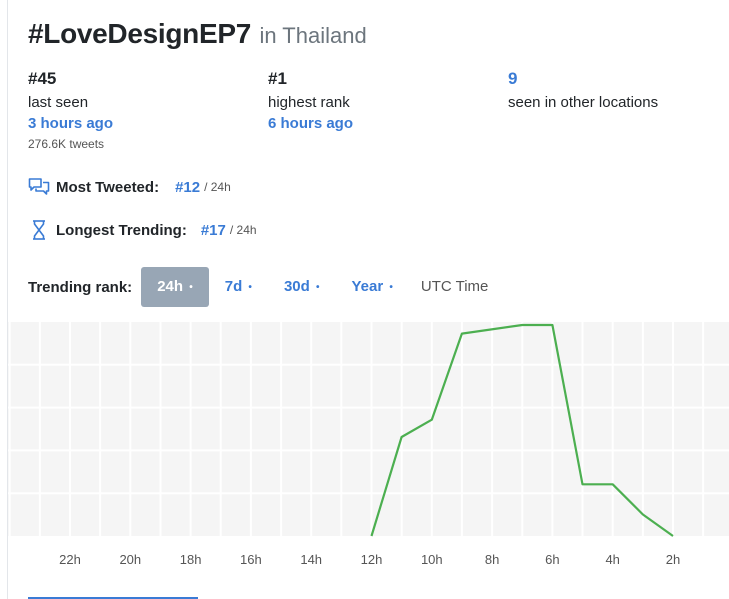 The width and height of the screenshot is (729, 599). Describe the element at coordinates (583, 91) in the screenshot. I see `stat-other-locations: 9 seen in other locations` at that location.